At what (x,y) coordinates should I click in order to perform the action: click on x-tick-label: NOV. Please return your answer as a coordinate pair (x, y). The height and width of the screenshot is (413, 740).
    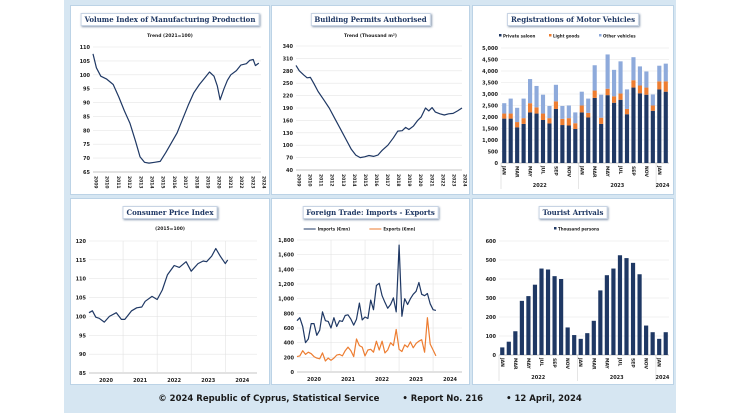
    Looking at the image, I should click on (646, 171).